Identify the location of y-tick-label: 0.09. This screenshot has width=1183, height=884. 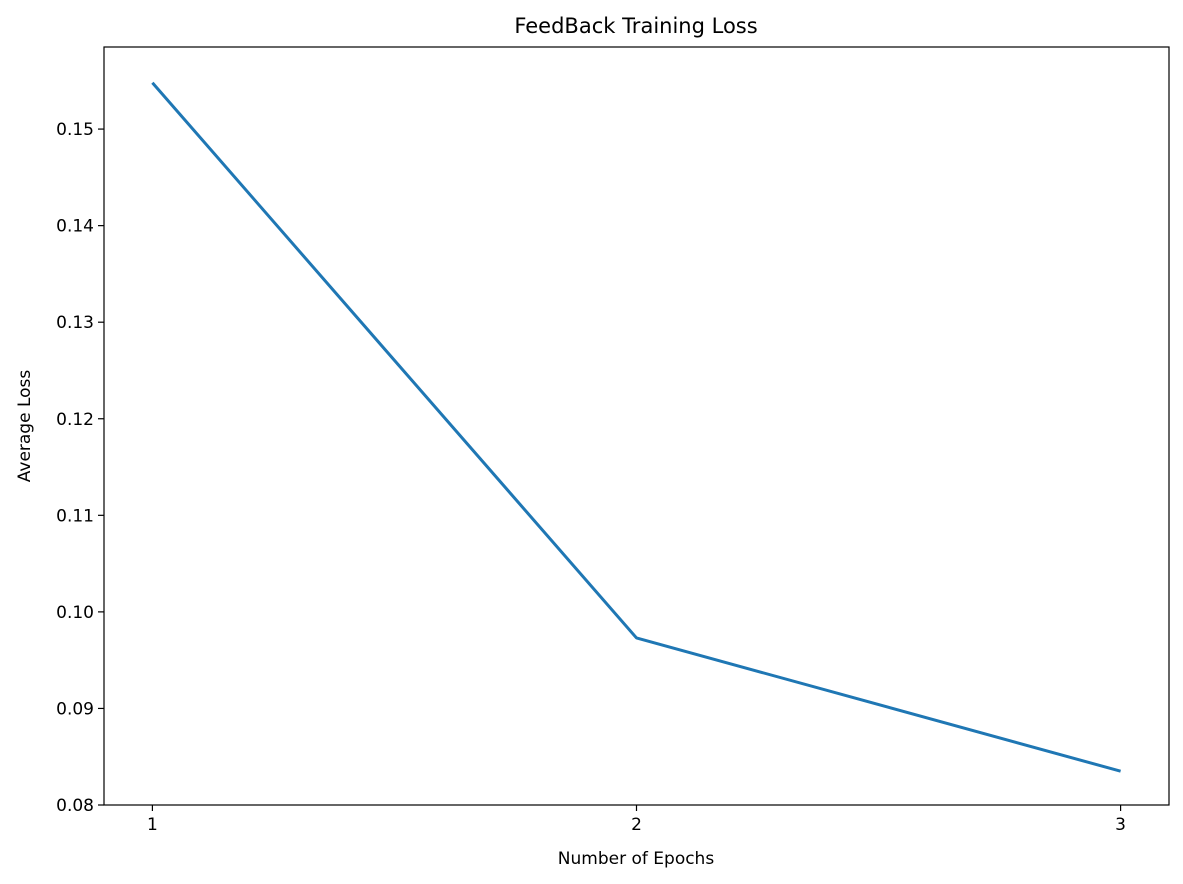
(75, 709).